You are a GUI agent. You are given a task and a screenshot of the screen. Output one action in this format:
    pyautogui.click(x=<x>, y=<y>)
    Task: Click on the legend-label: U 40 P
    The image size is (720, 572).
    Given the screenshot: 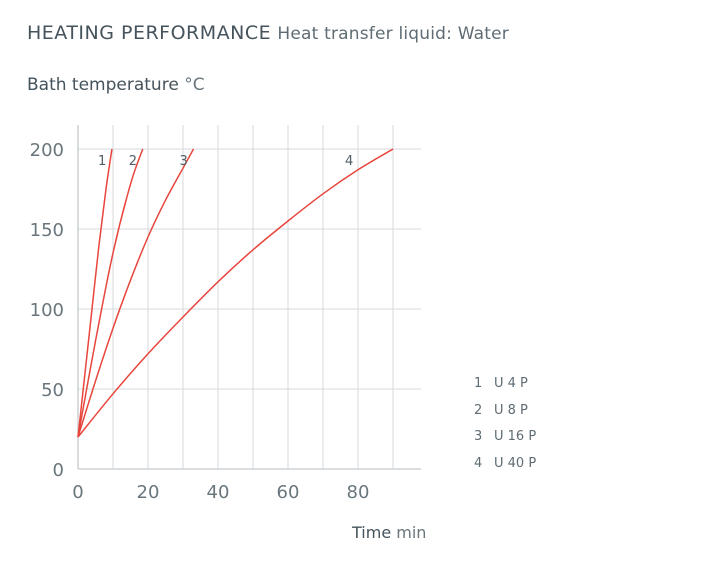 What is the action you would take?
    pyautogui.click(x=515, y=463)
    